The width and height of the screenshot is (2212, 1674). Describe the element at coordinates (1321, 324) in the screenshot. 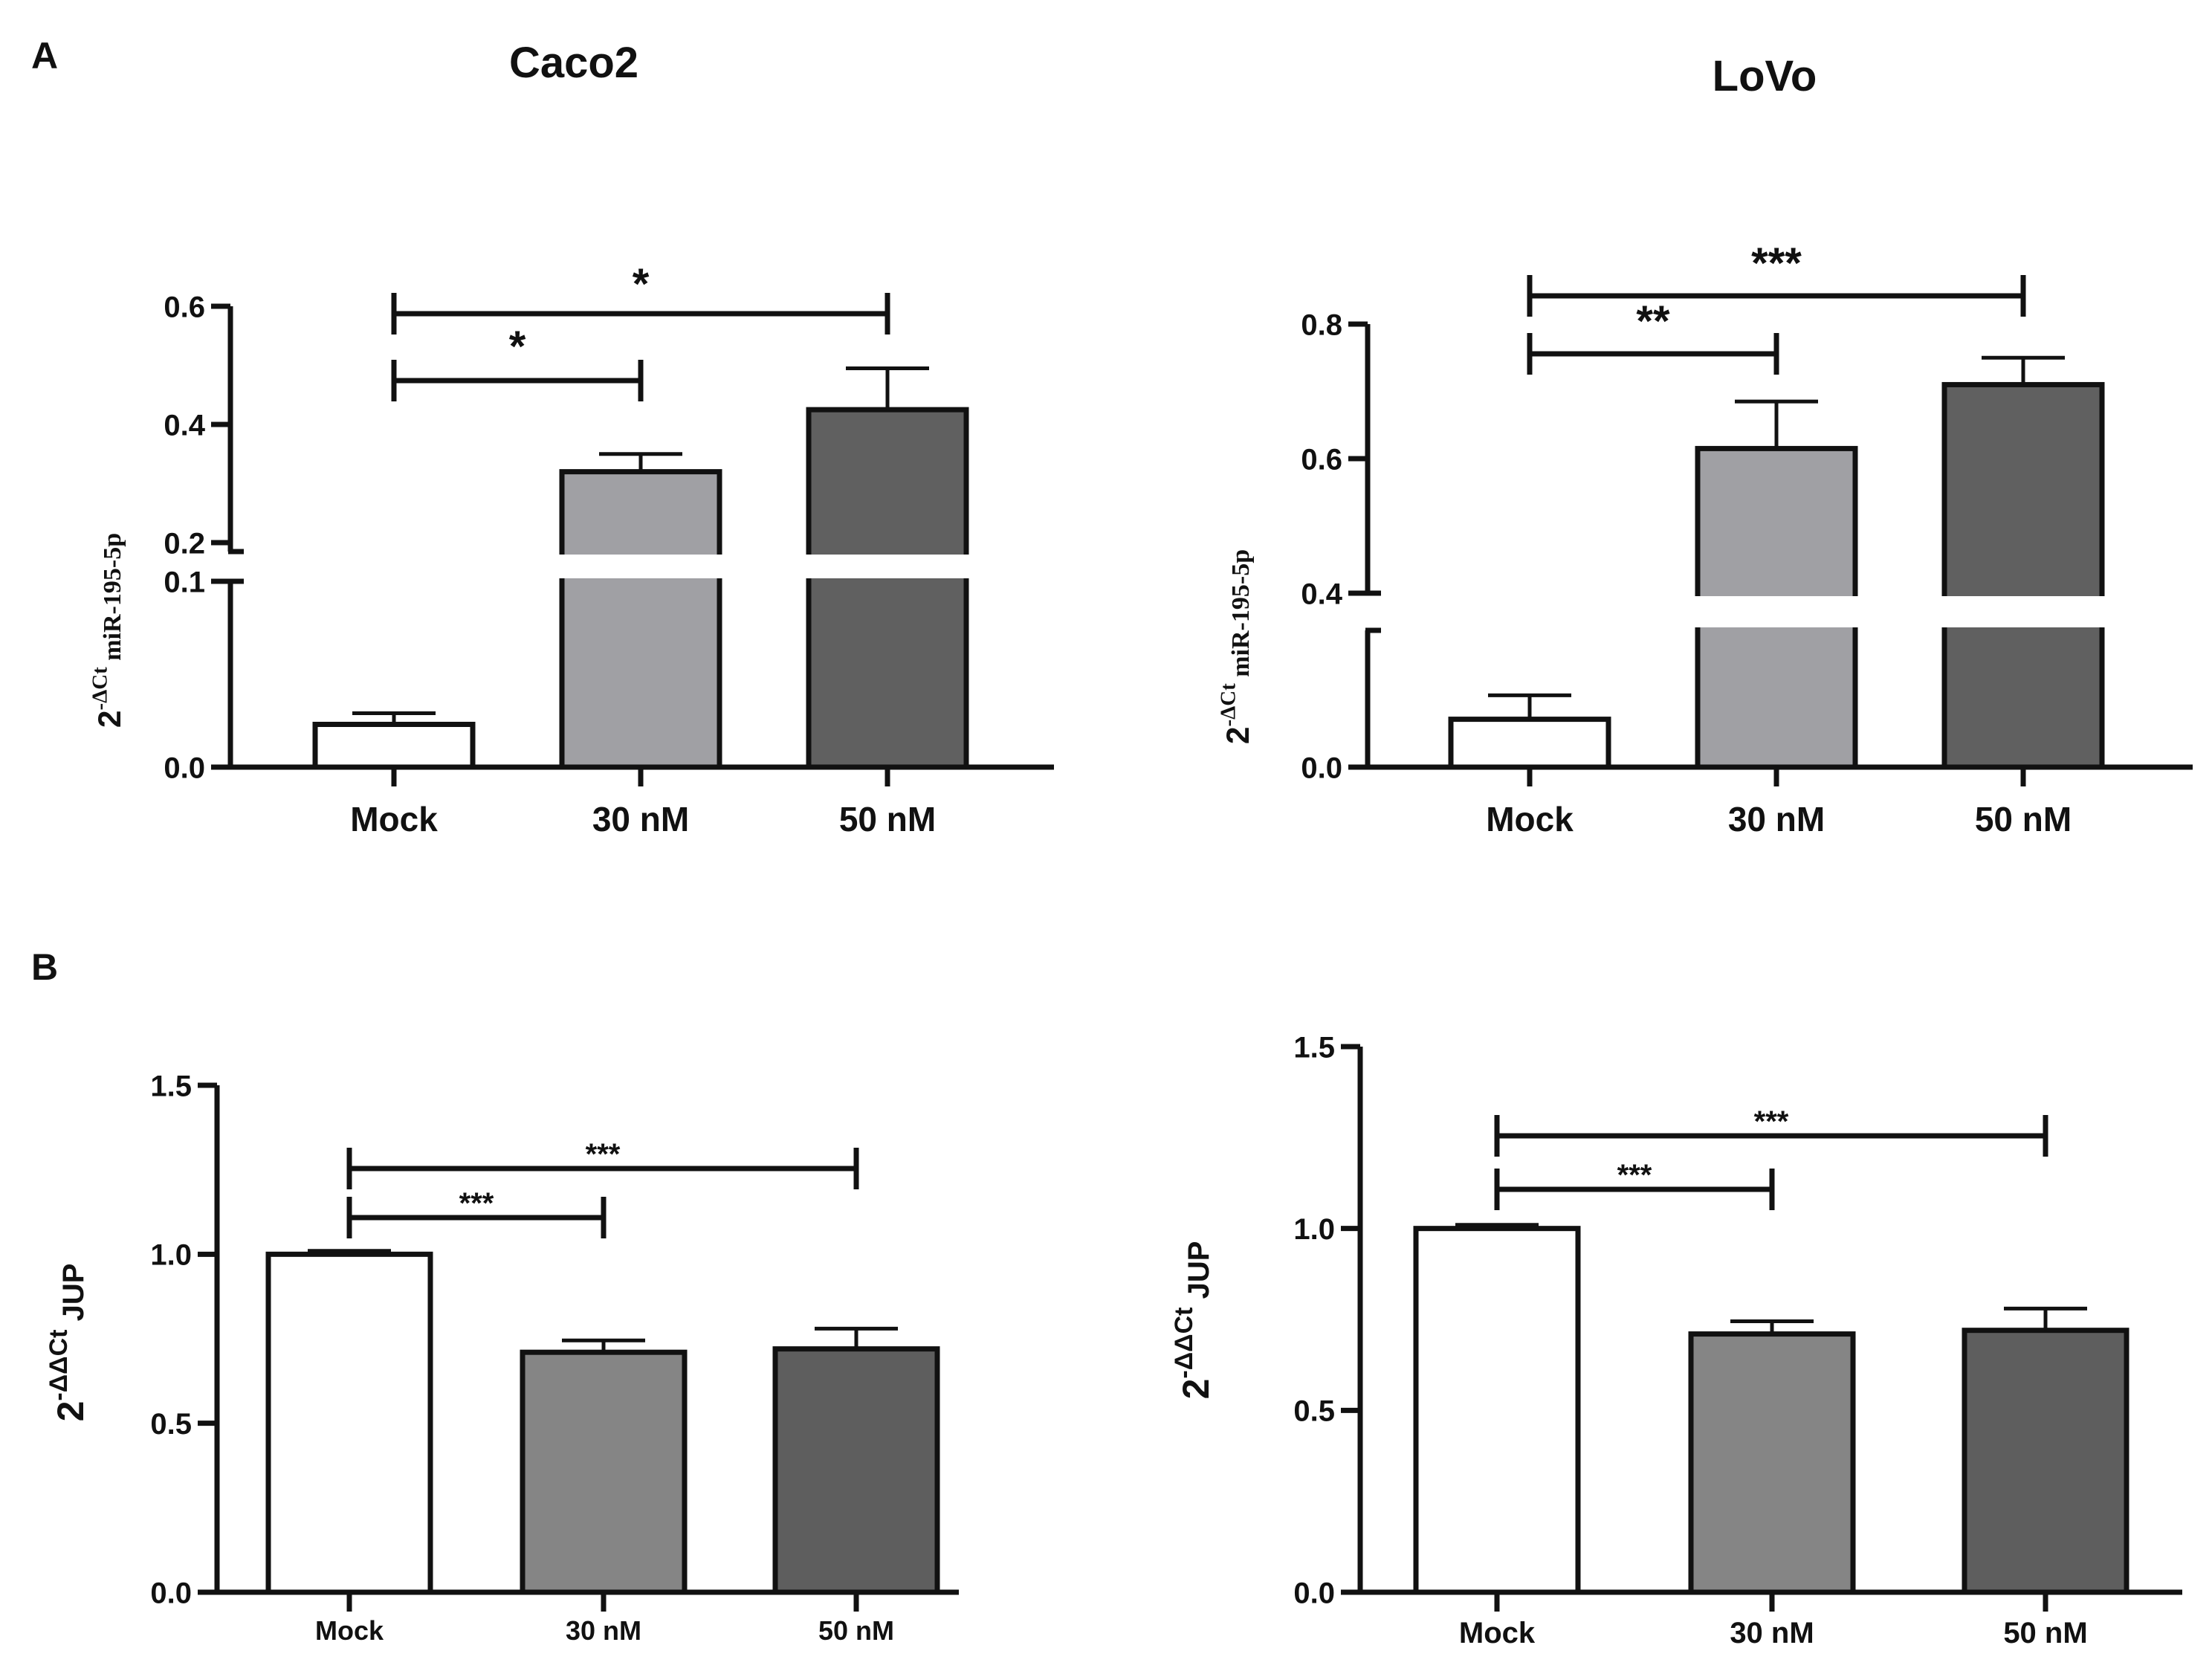

I see `y-tick-label: 0.8` at that location.